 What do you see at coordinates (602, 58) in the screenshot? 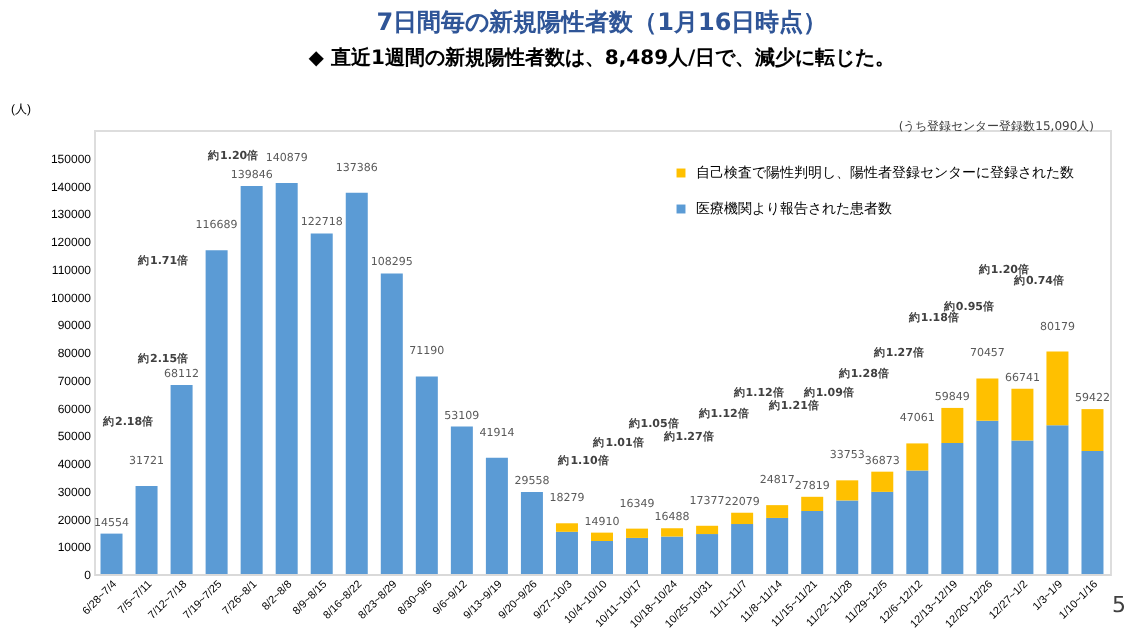
I see `chart-subtitle: ◆ 直近1週間の新規陽性者数は、8,489人/日で、減少に転じた。` at bounding box center [602, 58].